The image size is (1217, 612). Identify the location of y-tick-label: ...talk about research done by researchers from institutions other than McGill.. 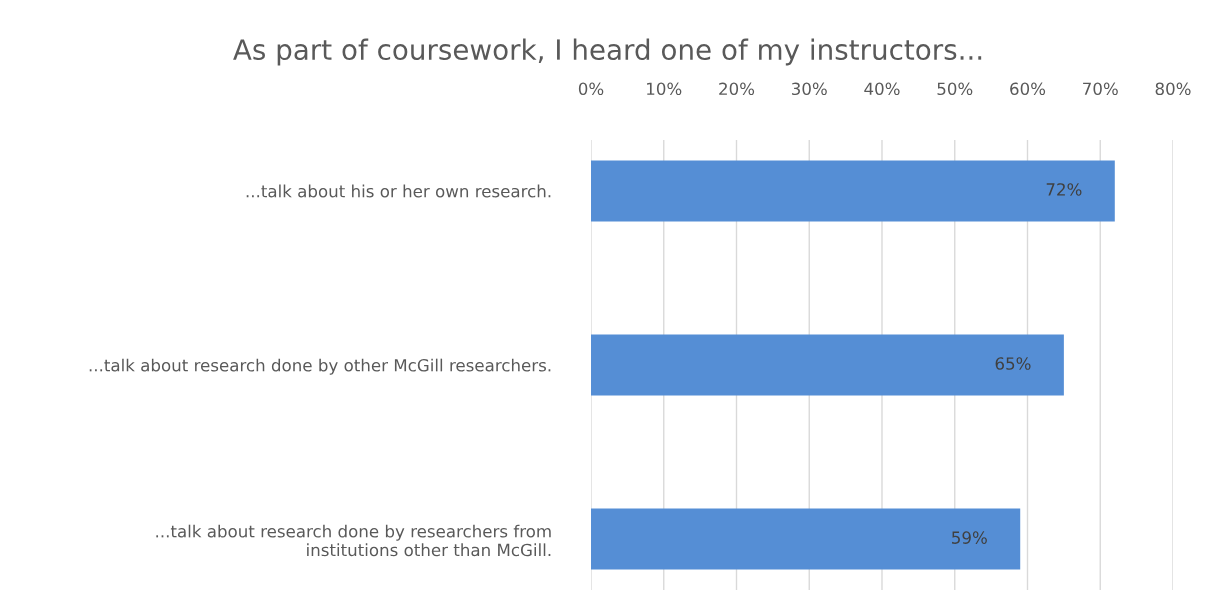
(353, 540).